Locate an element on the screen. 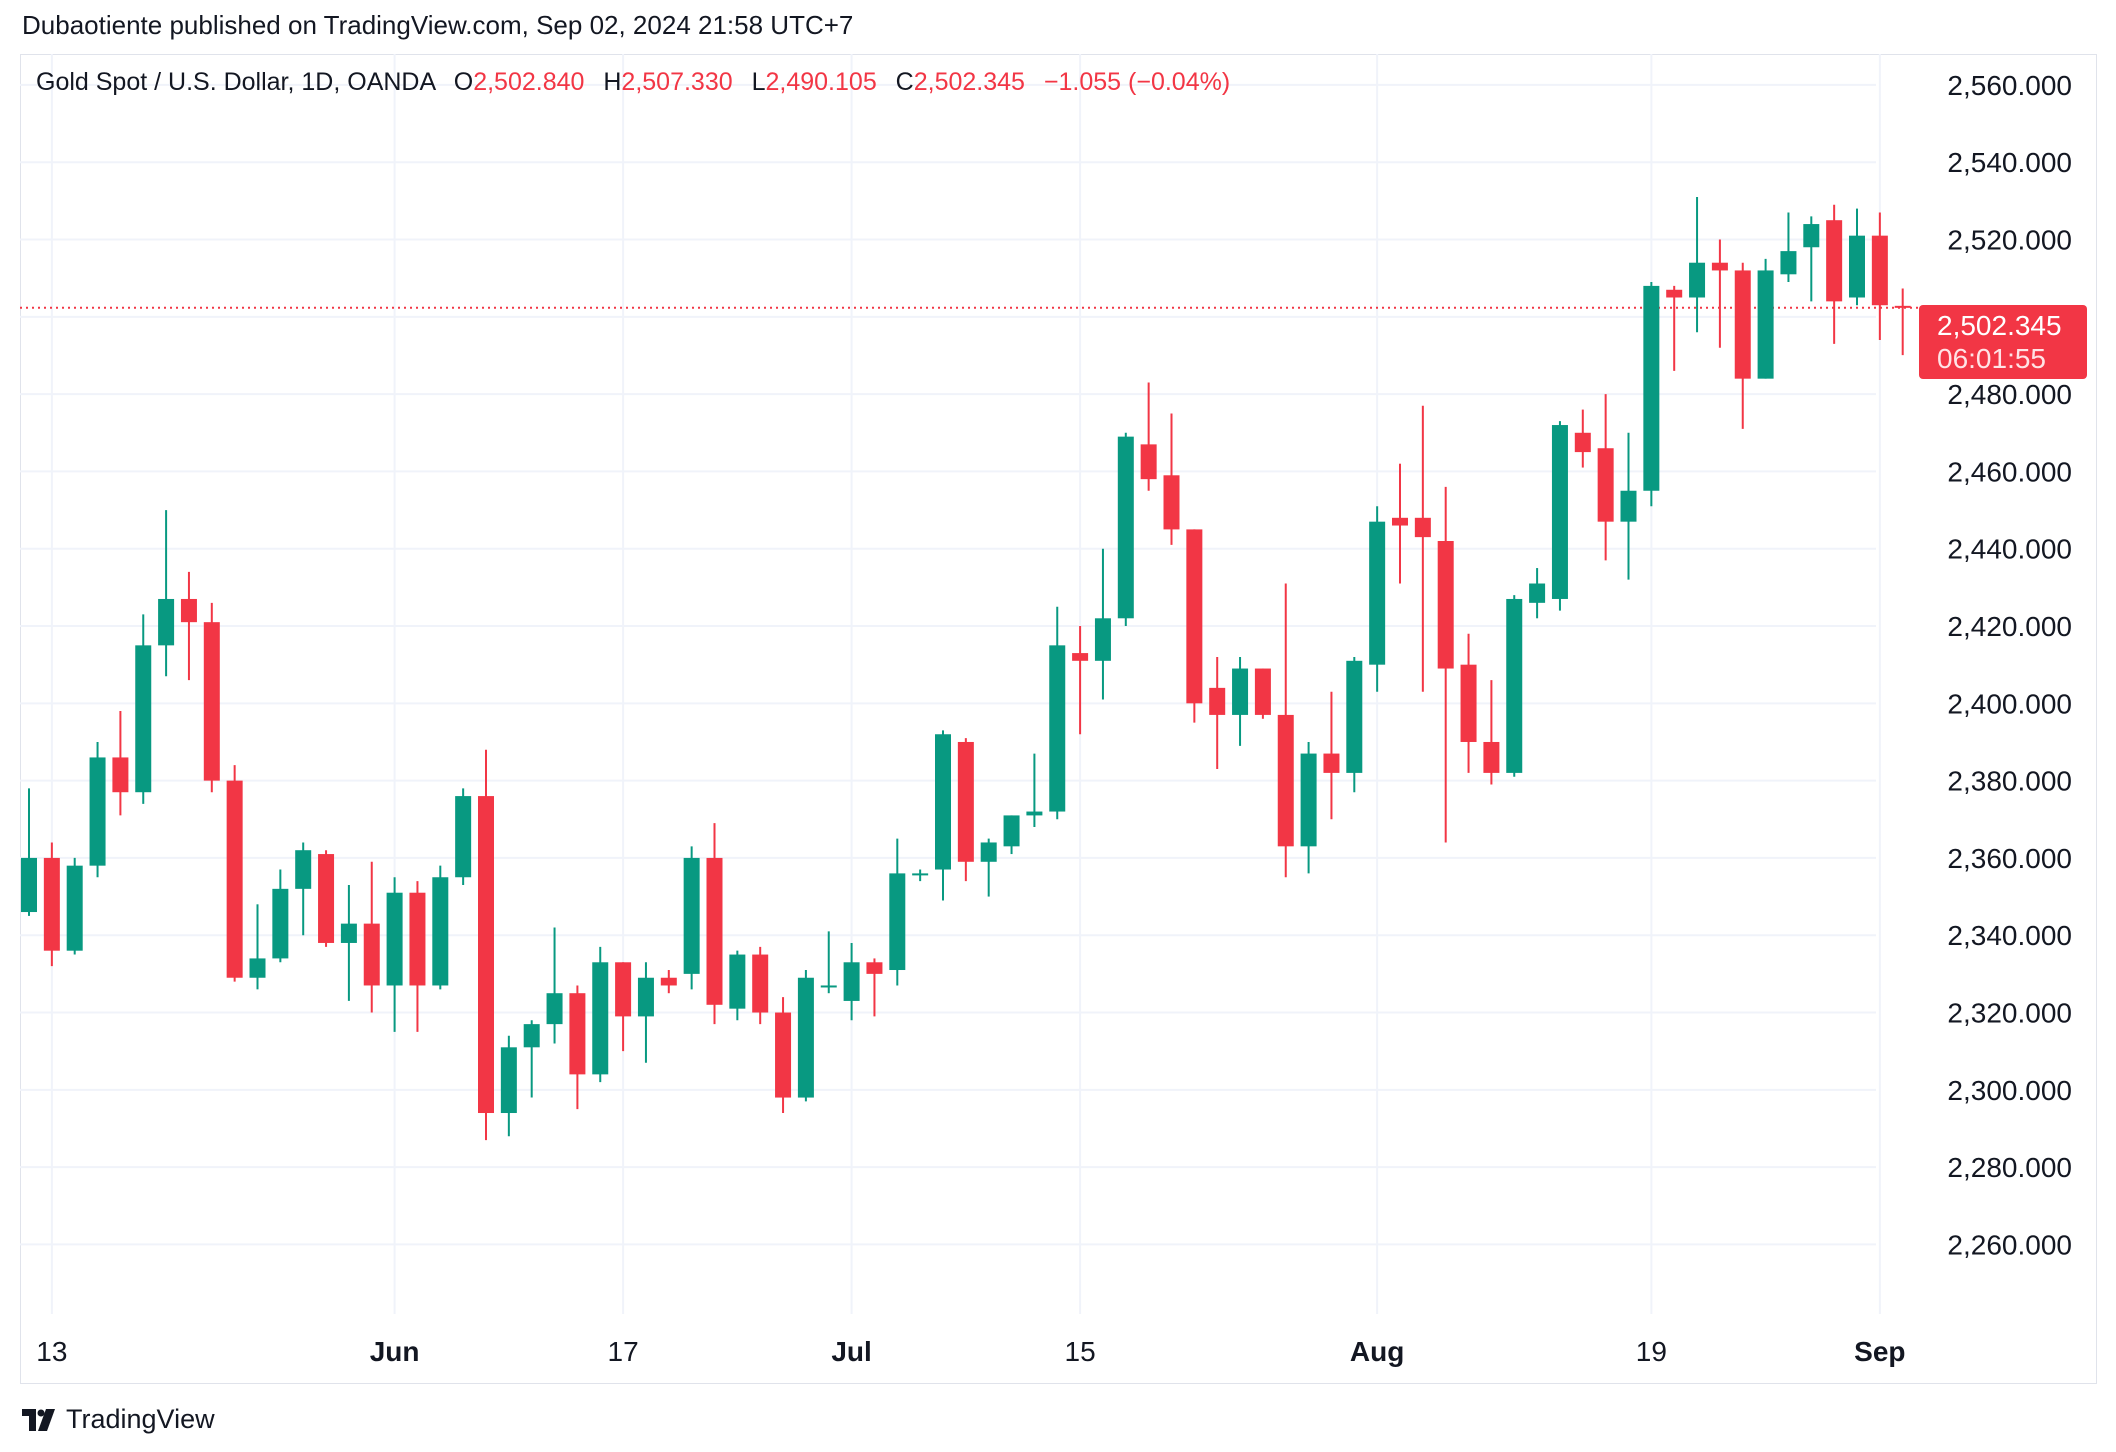 The height and width of the screenshot is (1452, 2116). symbol-title: Gold Spot / U.S. Dollar, 1D, OANDA is located at coordinates (235, 82).